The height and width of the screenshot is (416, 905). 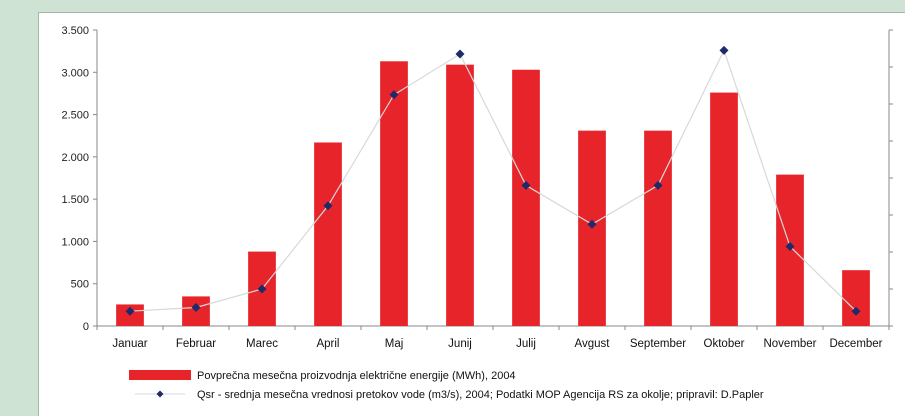 What do you see at coordinates (789, 344) in the screenshot?
I see `x-tick-label: November` at bounding box center [789, 344].